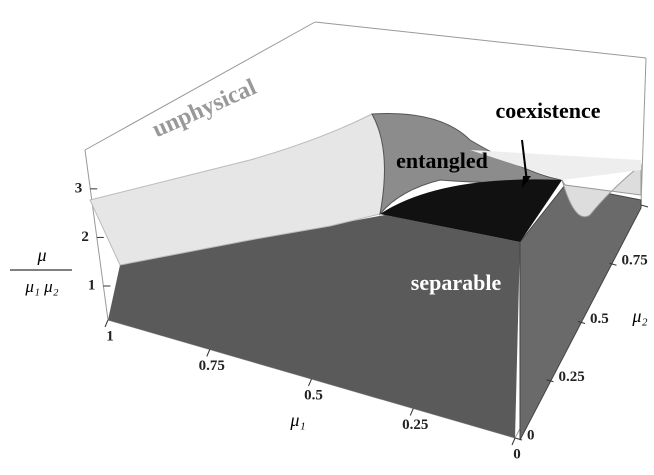 This screenshot has height=475, width=654. I want to click on y-tick-label: 0.75, so click(635, 261).